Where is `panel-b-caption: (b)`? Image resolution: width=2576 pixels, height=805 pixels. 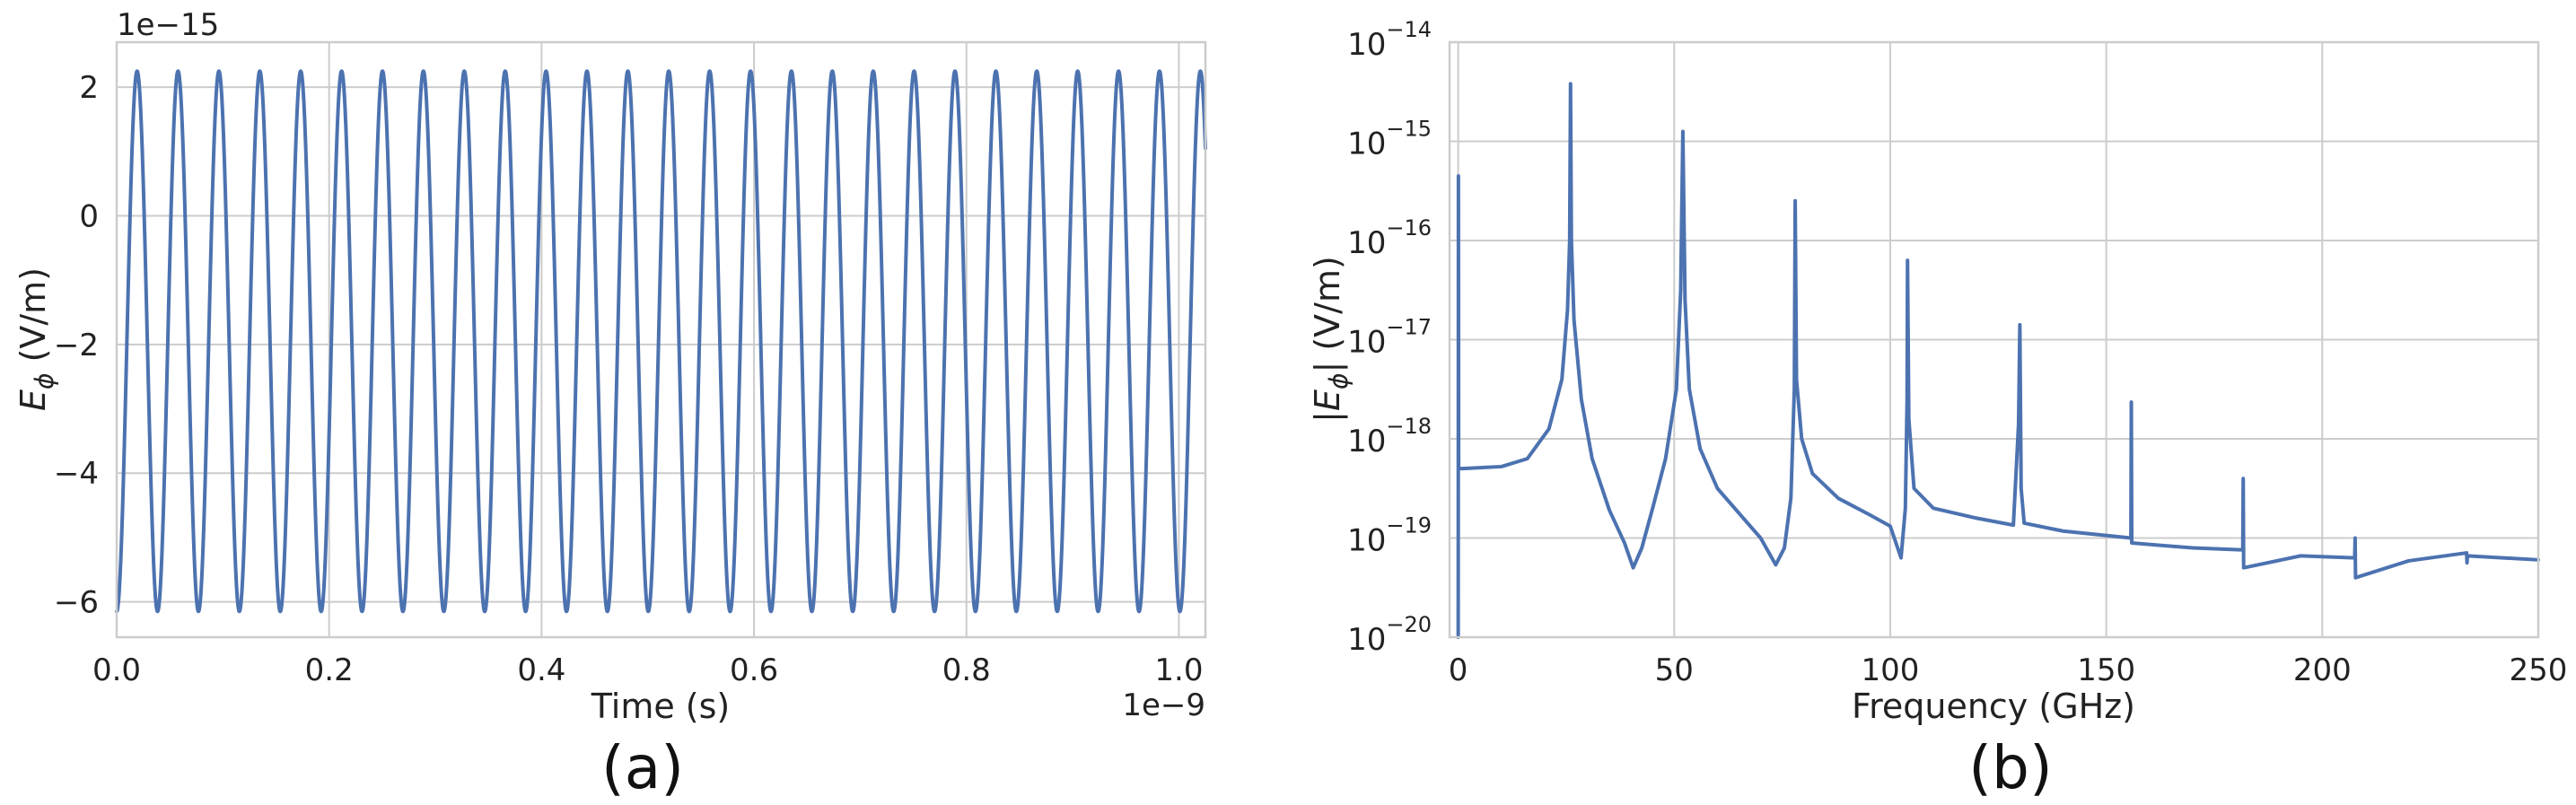 panel-b-caption: (b) is located at coordinates (2010, 768).